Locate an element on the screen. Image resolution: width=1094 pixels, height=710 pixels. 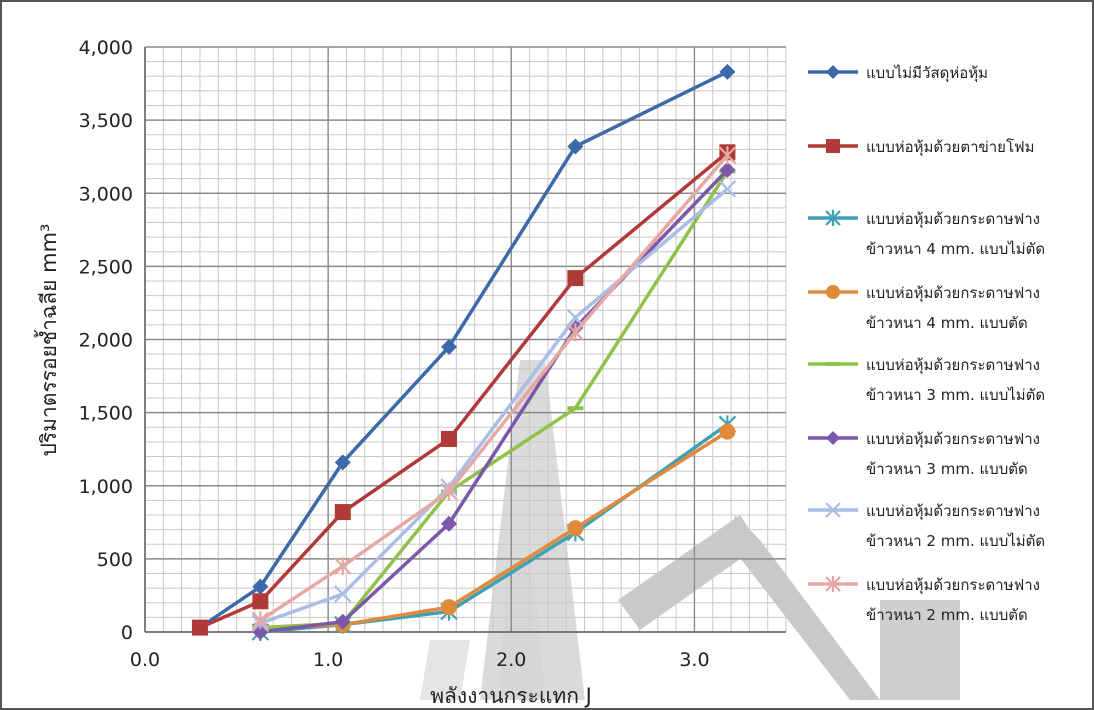
legend-label-line2: ข้าวหนา 2 mm. แบบไม่ตัด is located at coordinates (955, 541).